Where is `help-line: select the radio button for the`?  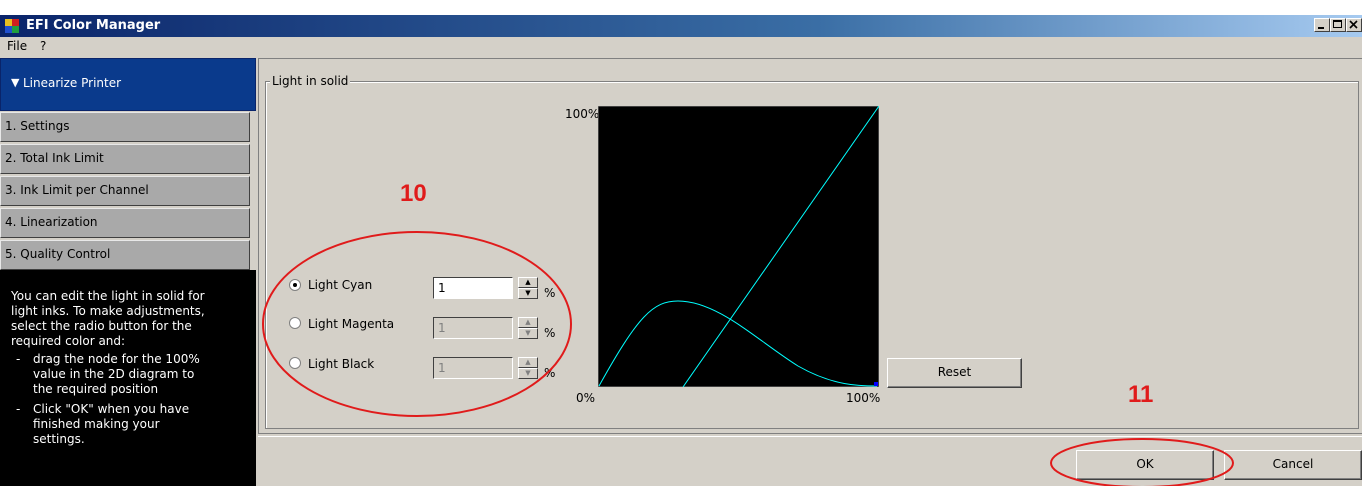
help-line: select the radio button for the is located at coordinates (101, 326).